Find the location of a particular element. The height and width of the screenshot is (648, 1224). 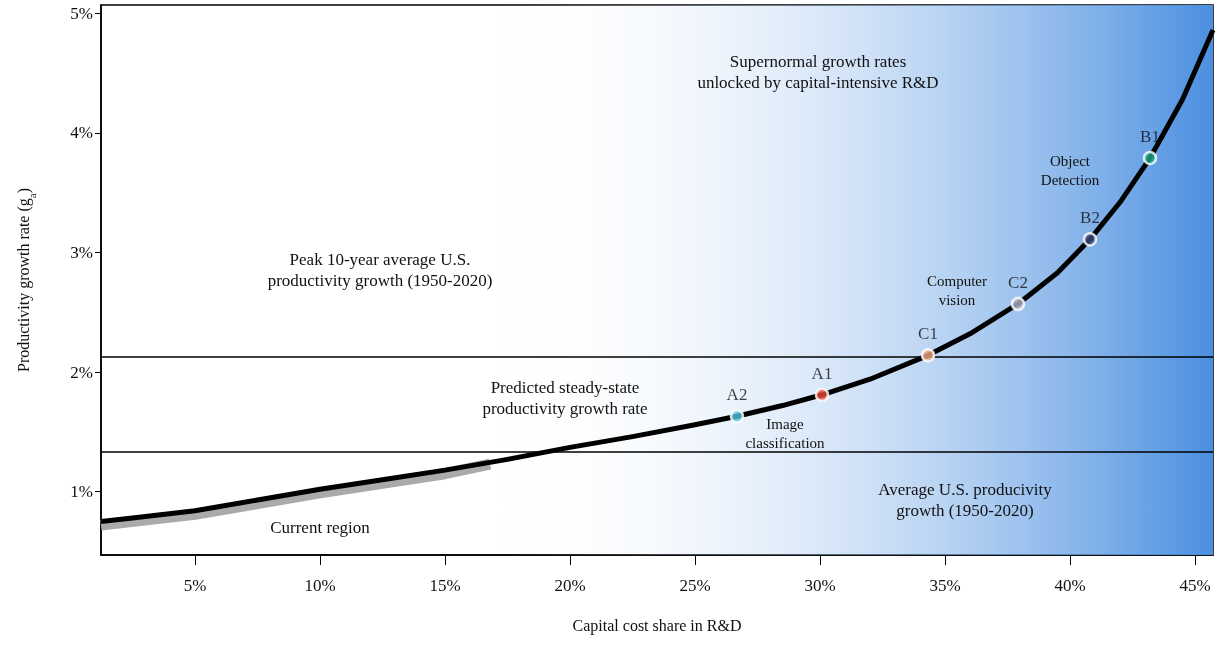

annotation: Image classification is located at coordinates (785, 433).